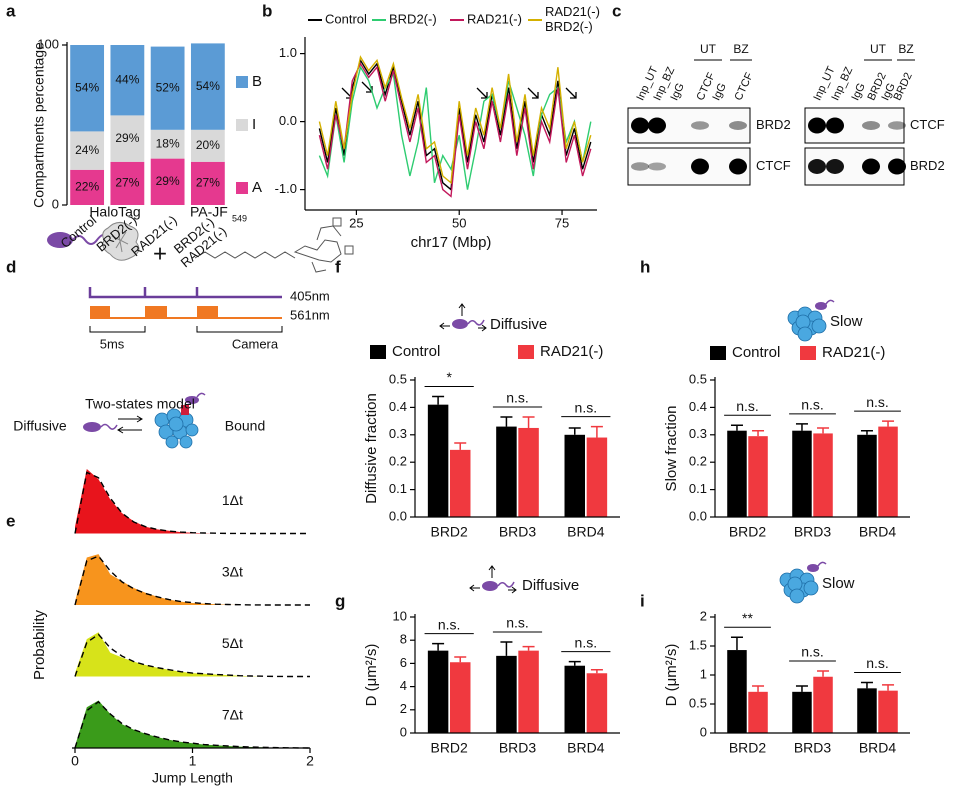 This screenshot has width=979, height=791. I want to click on chart-title: Slow, so click(838, 583).